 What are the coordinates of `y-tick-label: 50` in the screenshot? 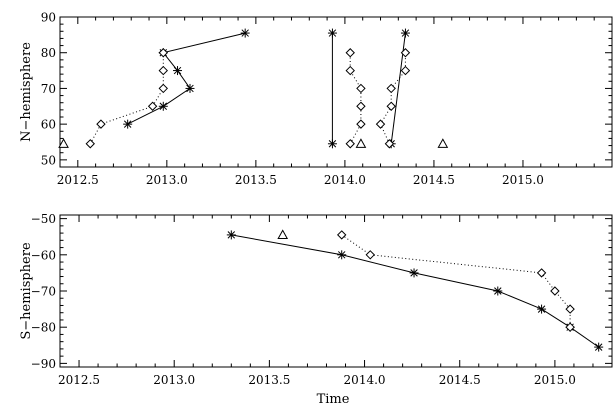 It's located at (48, 160).